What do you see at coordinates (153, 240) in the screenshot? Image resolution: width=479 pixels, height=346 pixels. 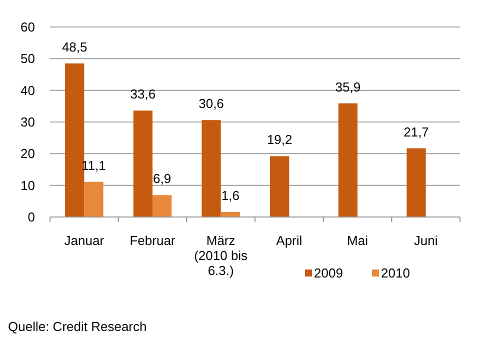 I see `x-tick-label: Februar` at bounding box center [153, 240].